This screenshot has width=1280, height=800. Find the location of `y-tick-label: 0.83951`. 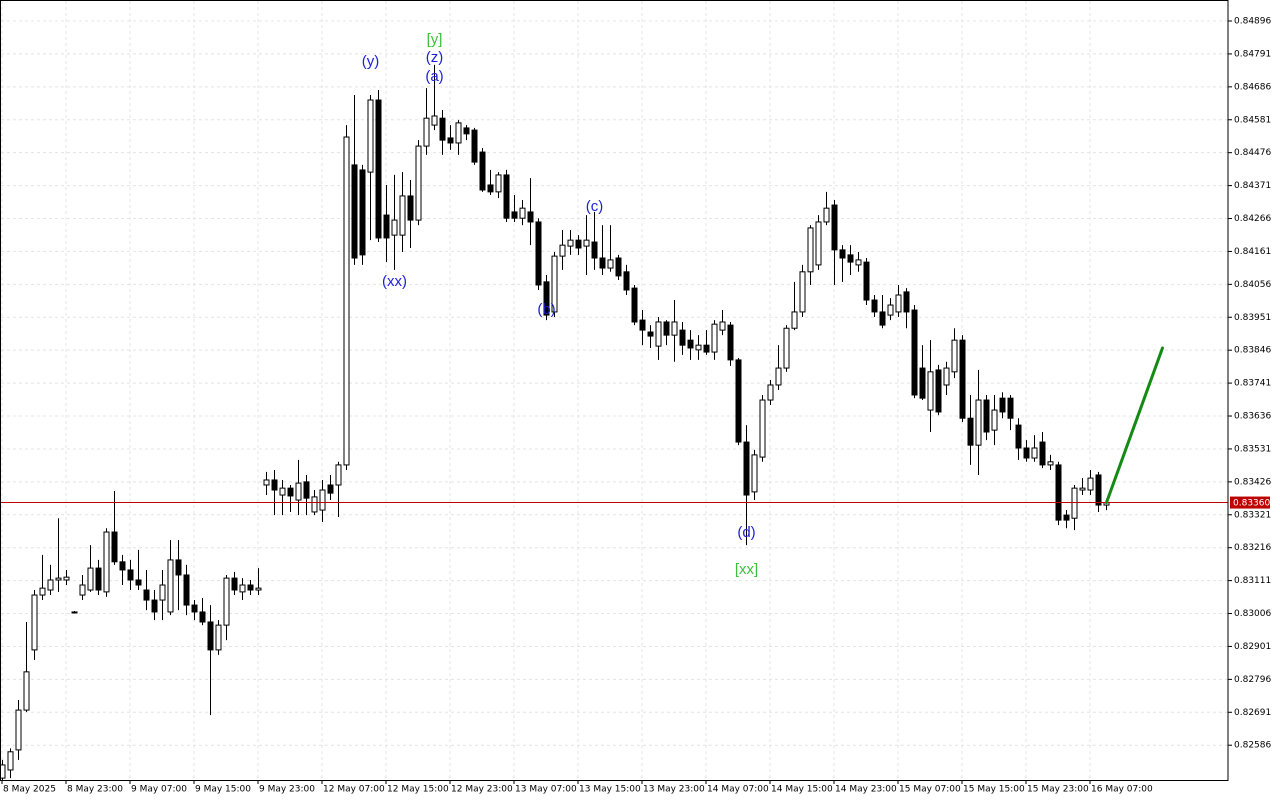

y-tick-label: 0.83951 is located at coordinates (1252, 318).